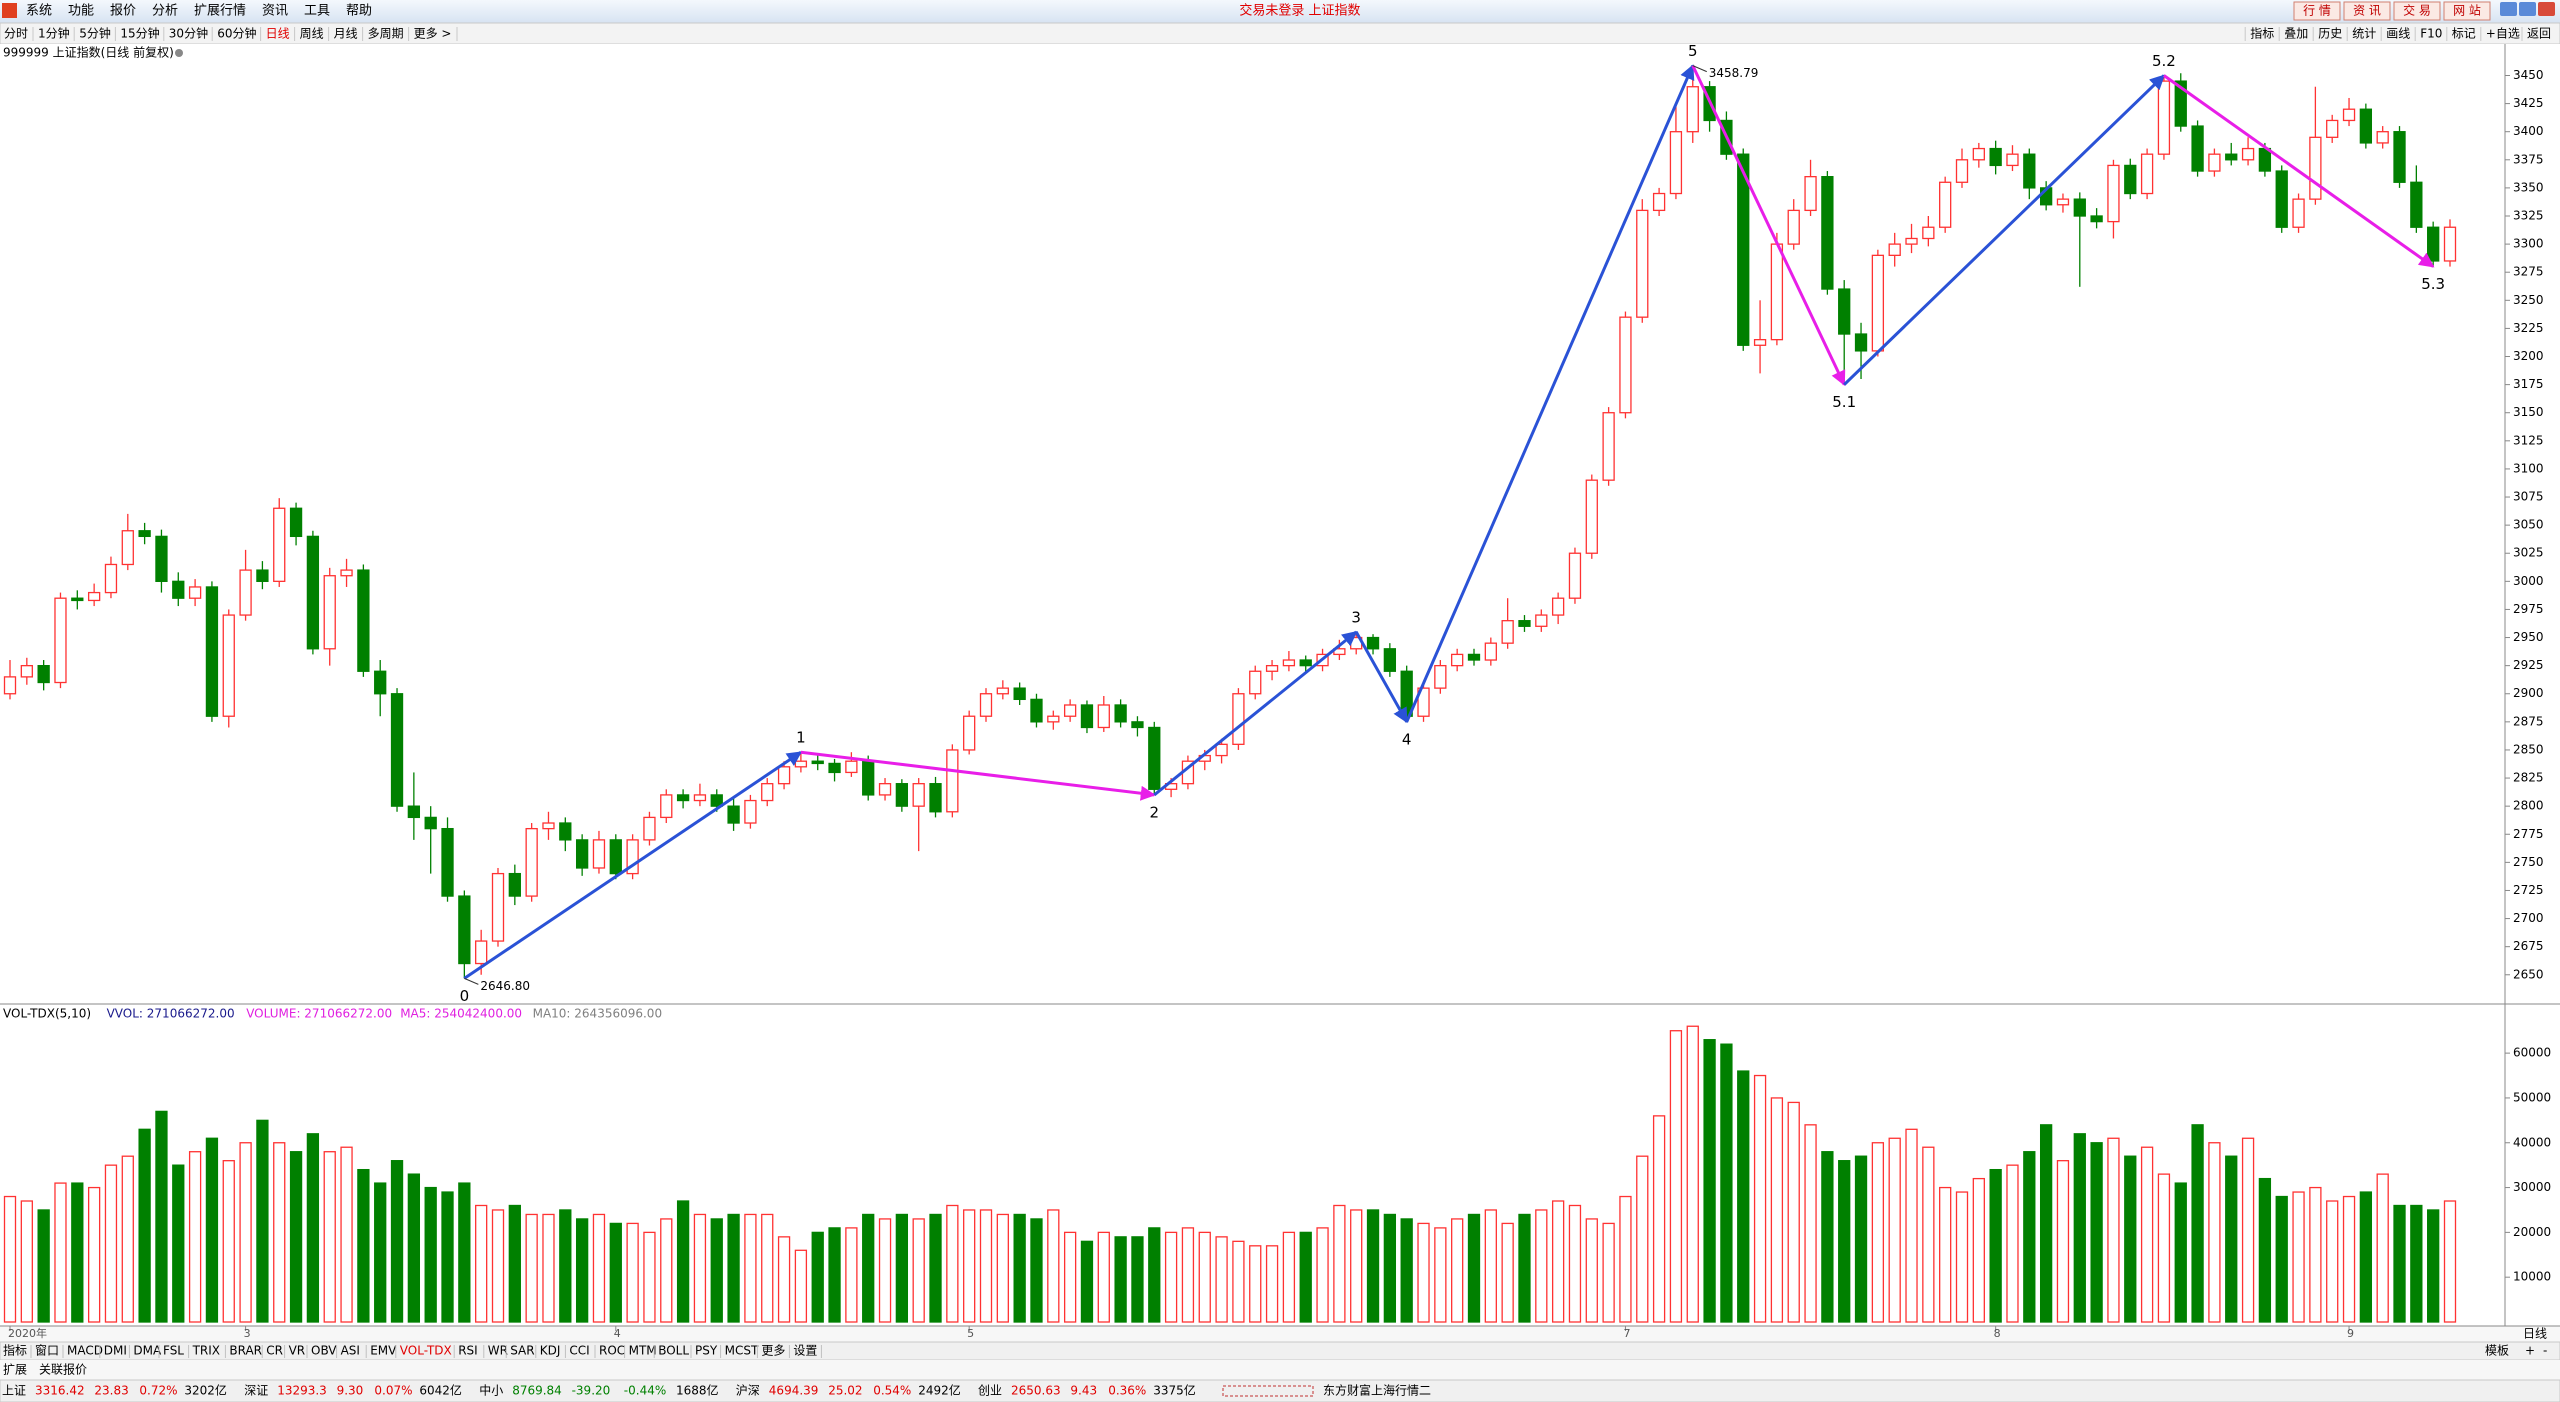 This screenshot has height=1402, width=2560. Describe the element at coordinates (2545, 1351) in the screenshot. I see `zoom-button: -` at that location.